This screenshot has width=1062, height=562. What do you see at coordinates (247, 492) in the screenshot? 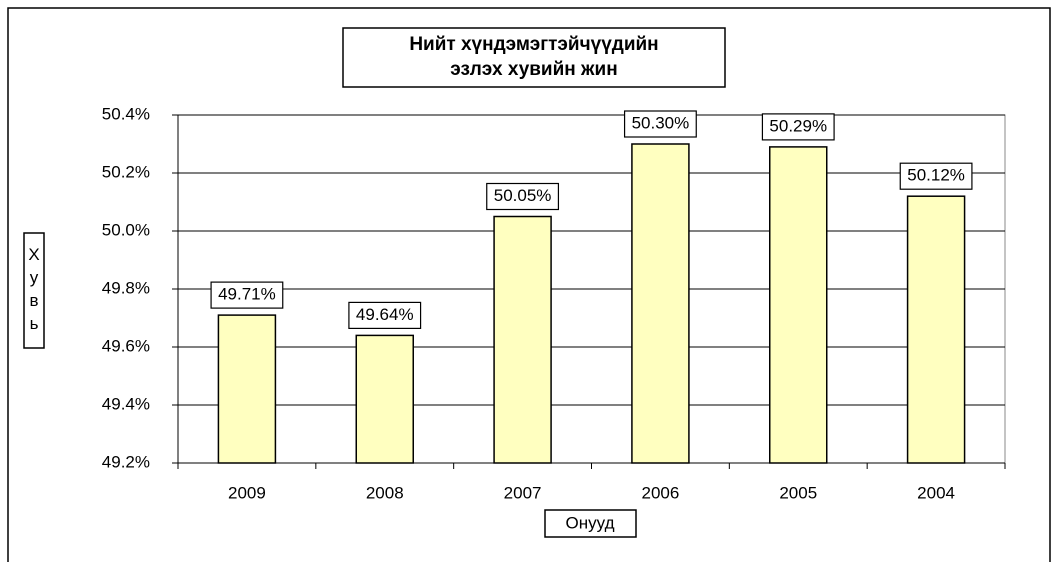
I see `x-tick-label: 2009` at bounding box center [247, 492].